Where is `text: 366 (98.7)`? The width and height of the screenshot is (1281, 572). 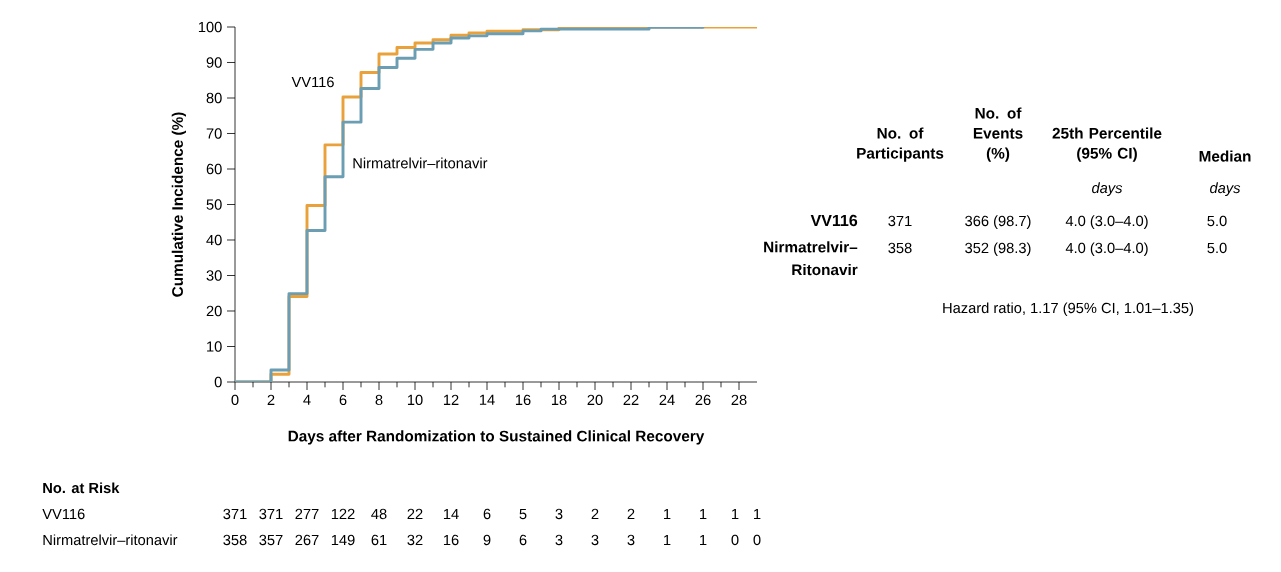 text: 366 (98.7) is located at coordinates (998, 222).